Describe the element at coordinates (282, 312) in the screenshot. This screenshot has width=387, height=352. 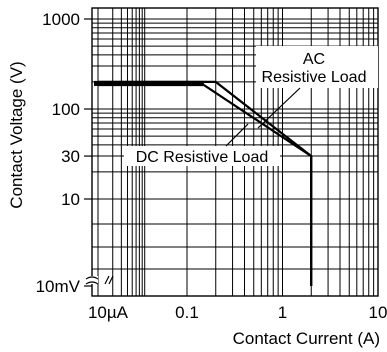
I see `x-tick-label: 1` at that location.